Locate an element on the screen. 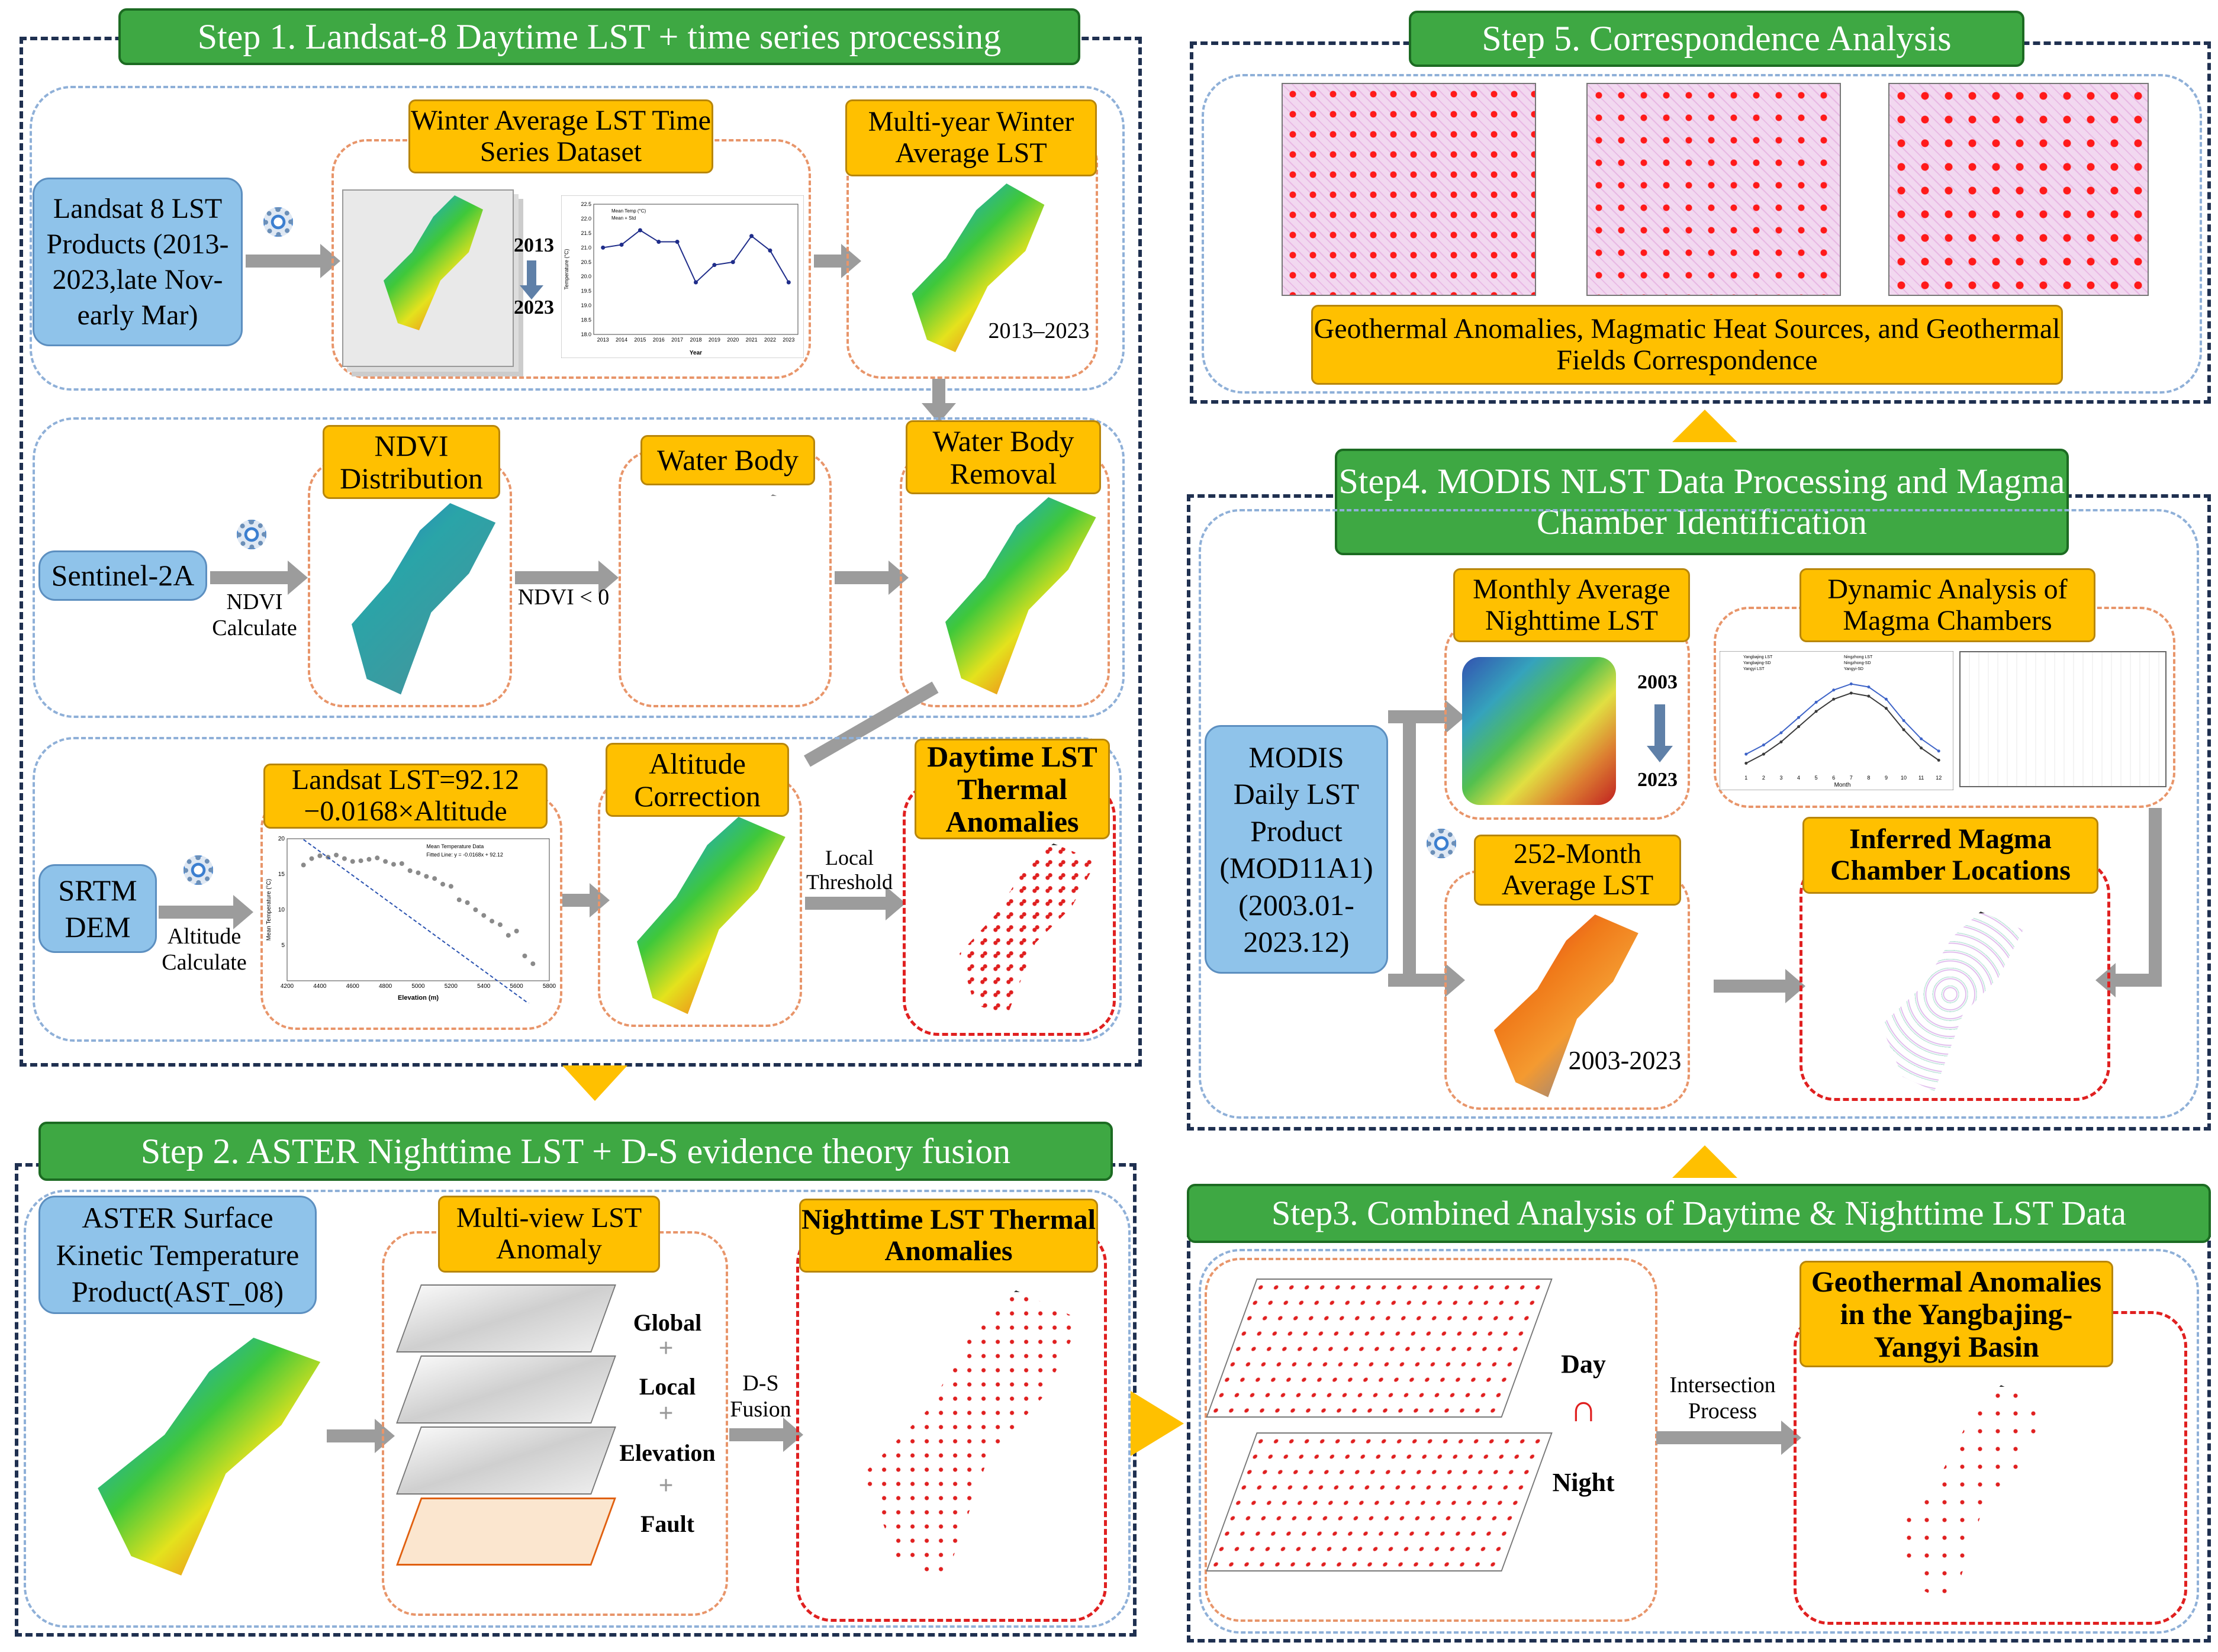 The image size is (2218, 1652). day-label: Day is located at coordinates (1584, 1364).